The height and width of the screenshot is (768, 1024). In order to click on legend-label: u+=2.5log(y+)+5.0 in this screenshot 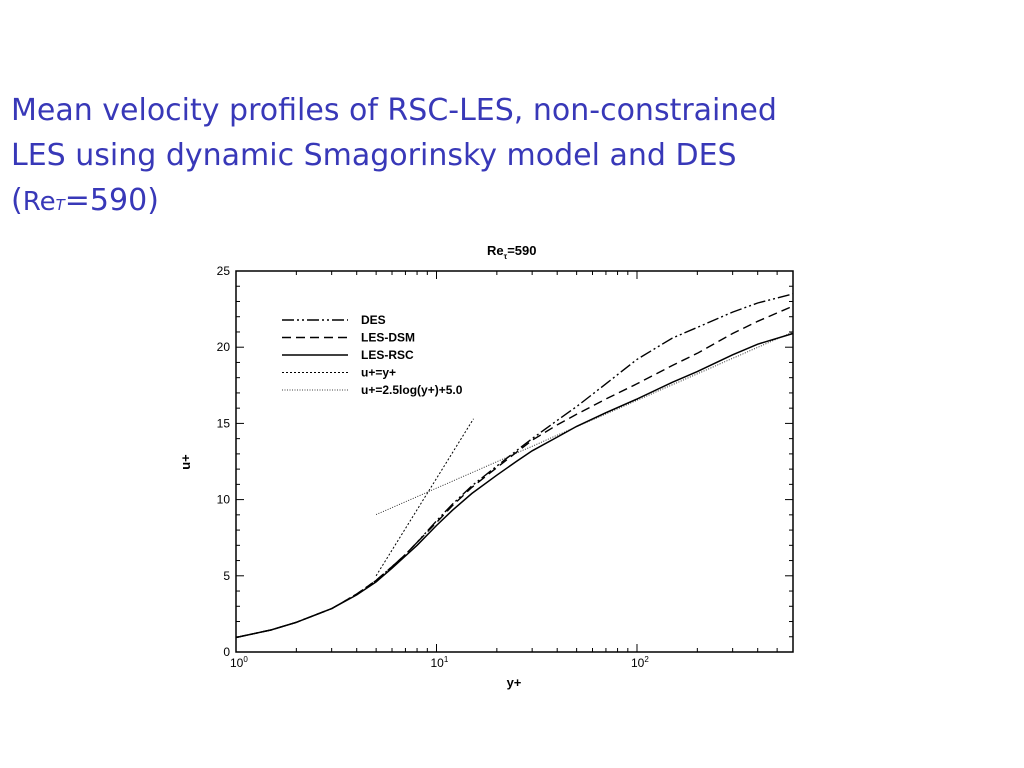, I will do `click(412, 390)`.